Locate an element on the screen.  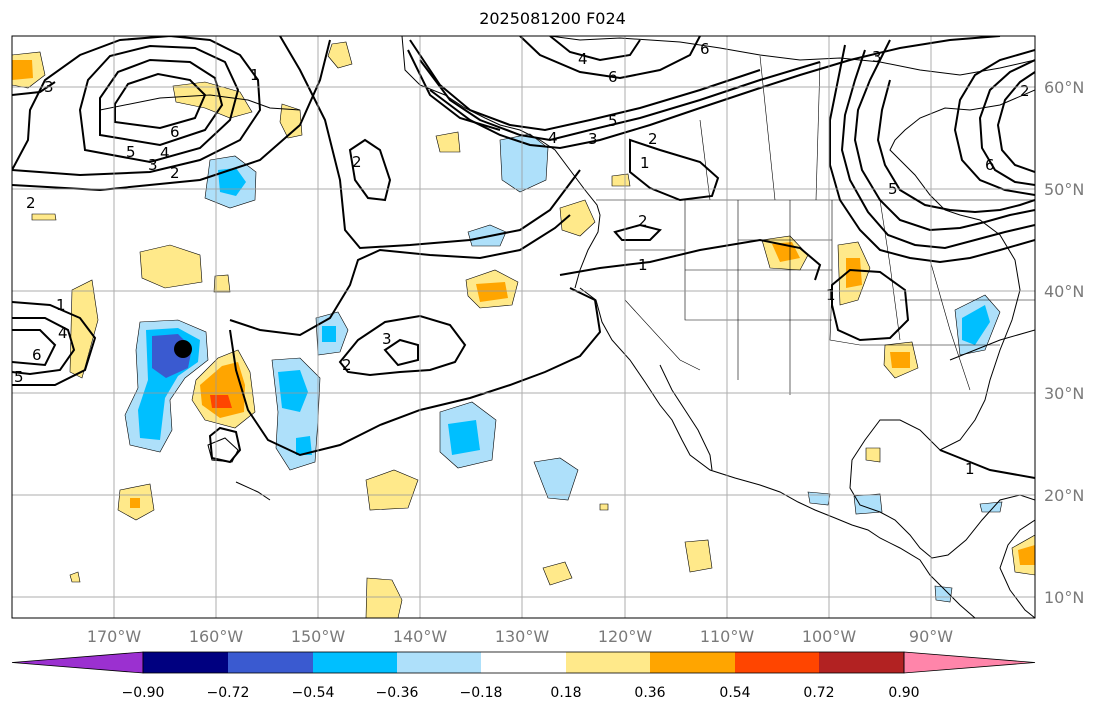
colorbar-tick: 0.90 is located at coordinates (903, 693).